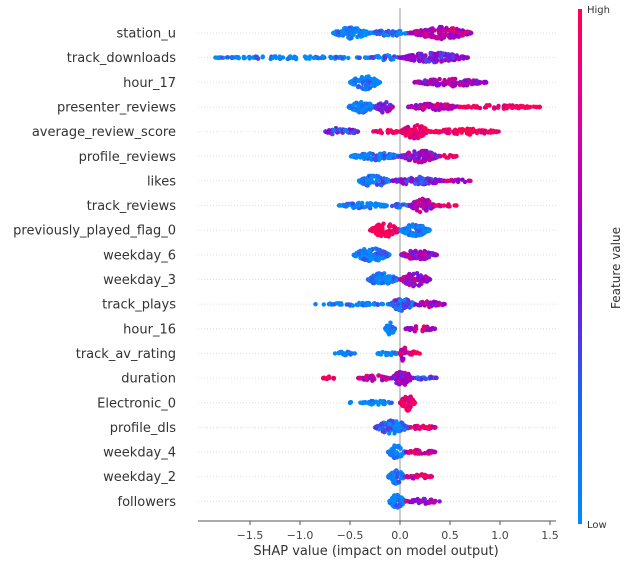 The width and height of the screenshot is (636, 569). What do you see at coordinates (94, 231) in the screenshot?
I see `feature-label: previously_played_flag_0` at bounding box center [94, 231].